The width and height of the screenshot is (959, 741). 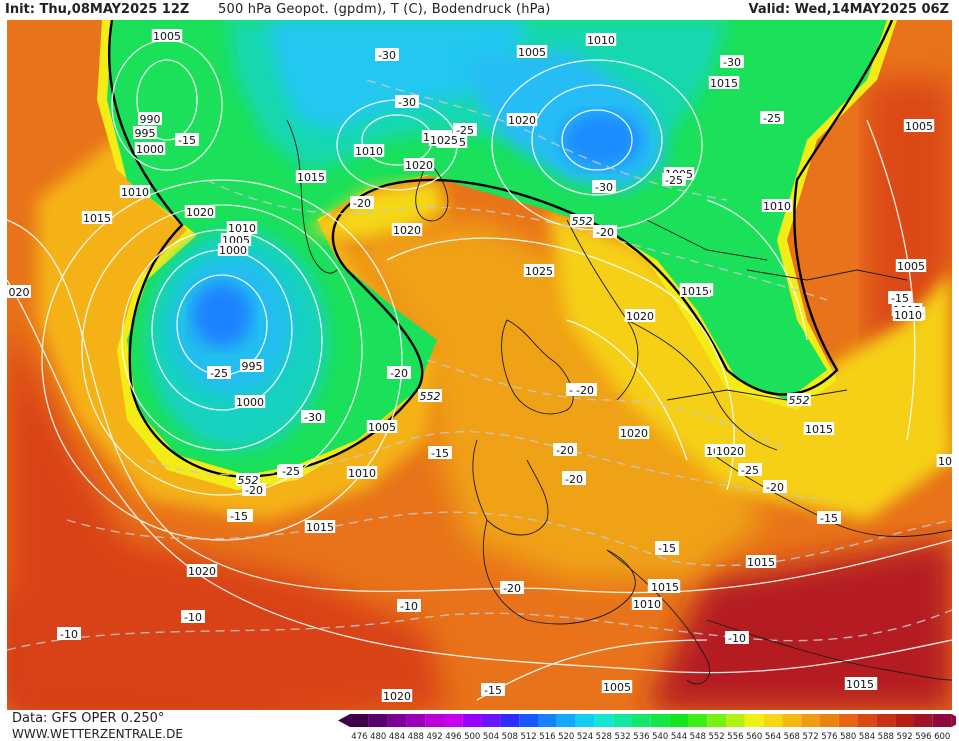 What do you see at coordinates (150, 119) in the screenshot?
I see `isobar-label: 990` at bounding box center [150, 119].